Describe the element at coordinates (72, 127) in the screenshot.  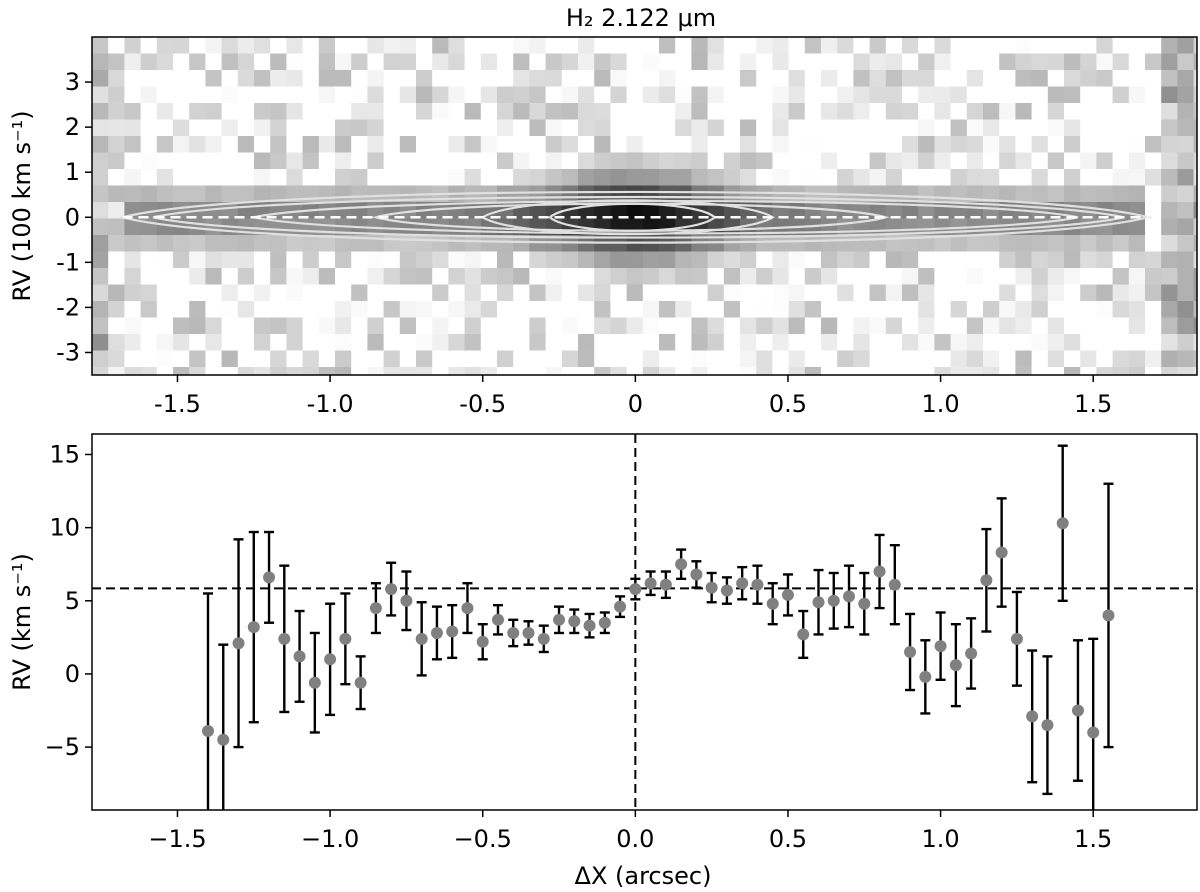
I see `y-tick-label: 2` at that location.